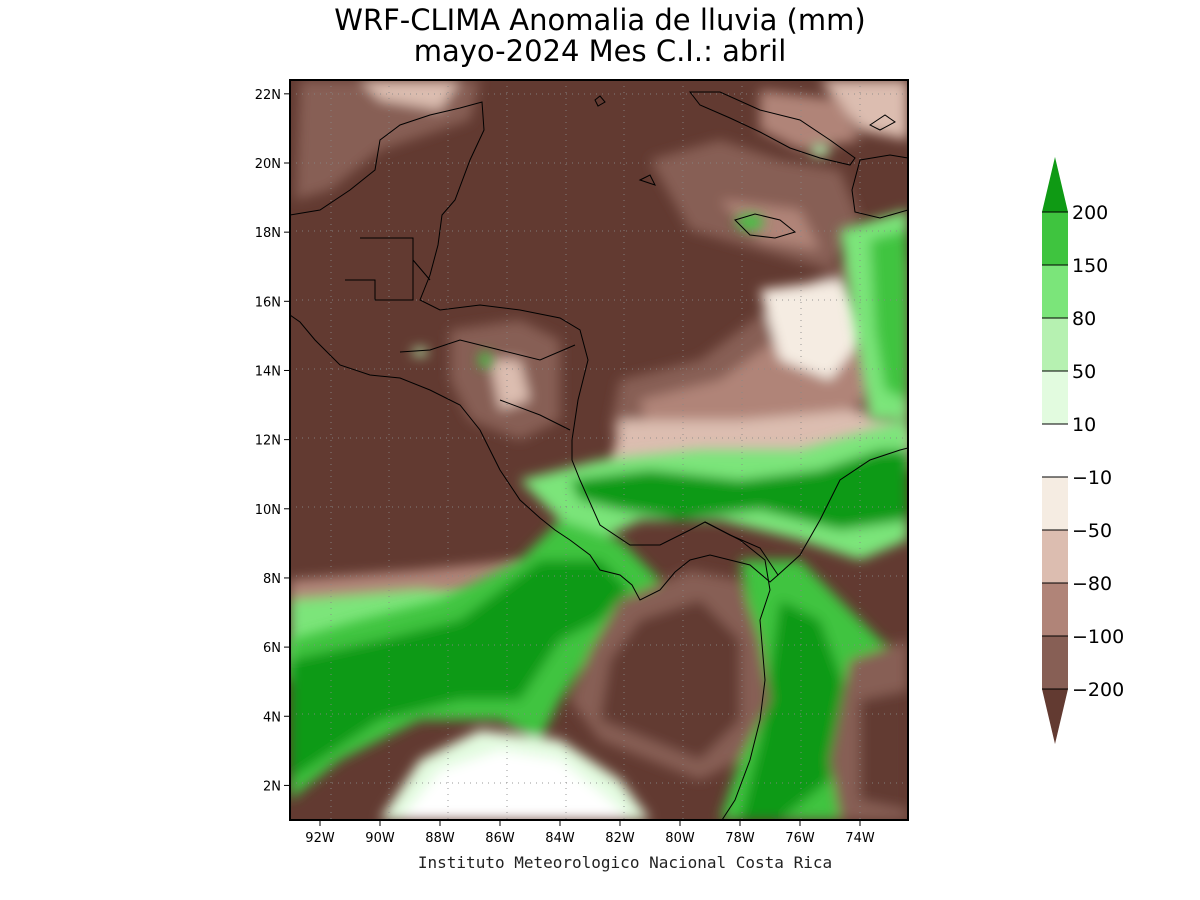 The width and height of the screenshot is (1200, 900). I want to click on lon-tick-label: 86W, so click(500, 838).